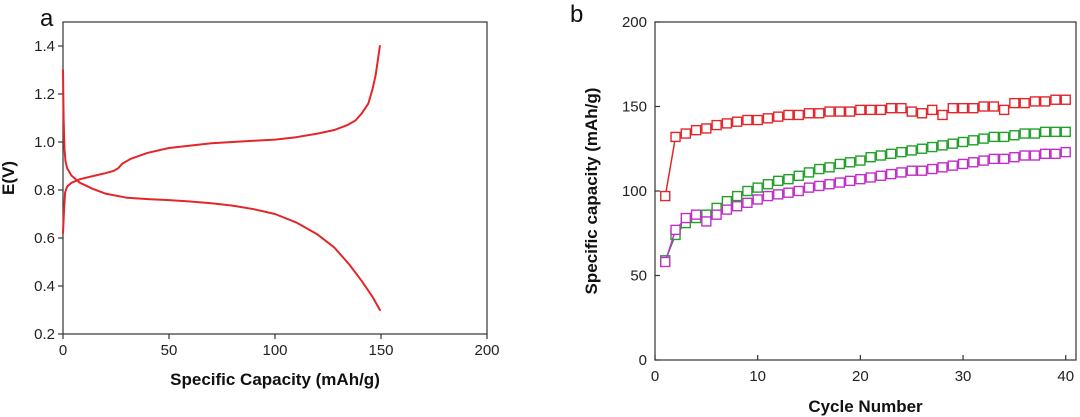  I want to click on panel-a-x-tick-label: 50, so click(169, 350).